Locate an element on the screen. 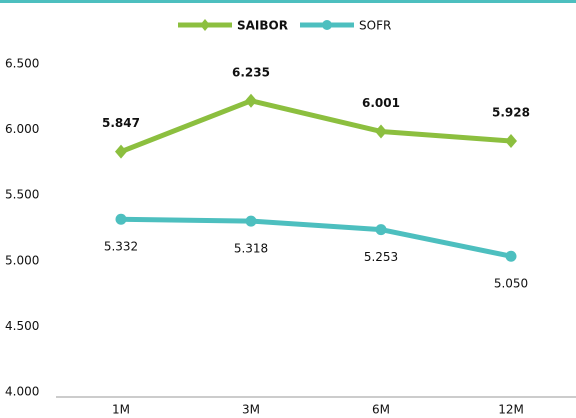  legend-label: SOFR is located at coordinates (375, 26).